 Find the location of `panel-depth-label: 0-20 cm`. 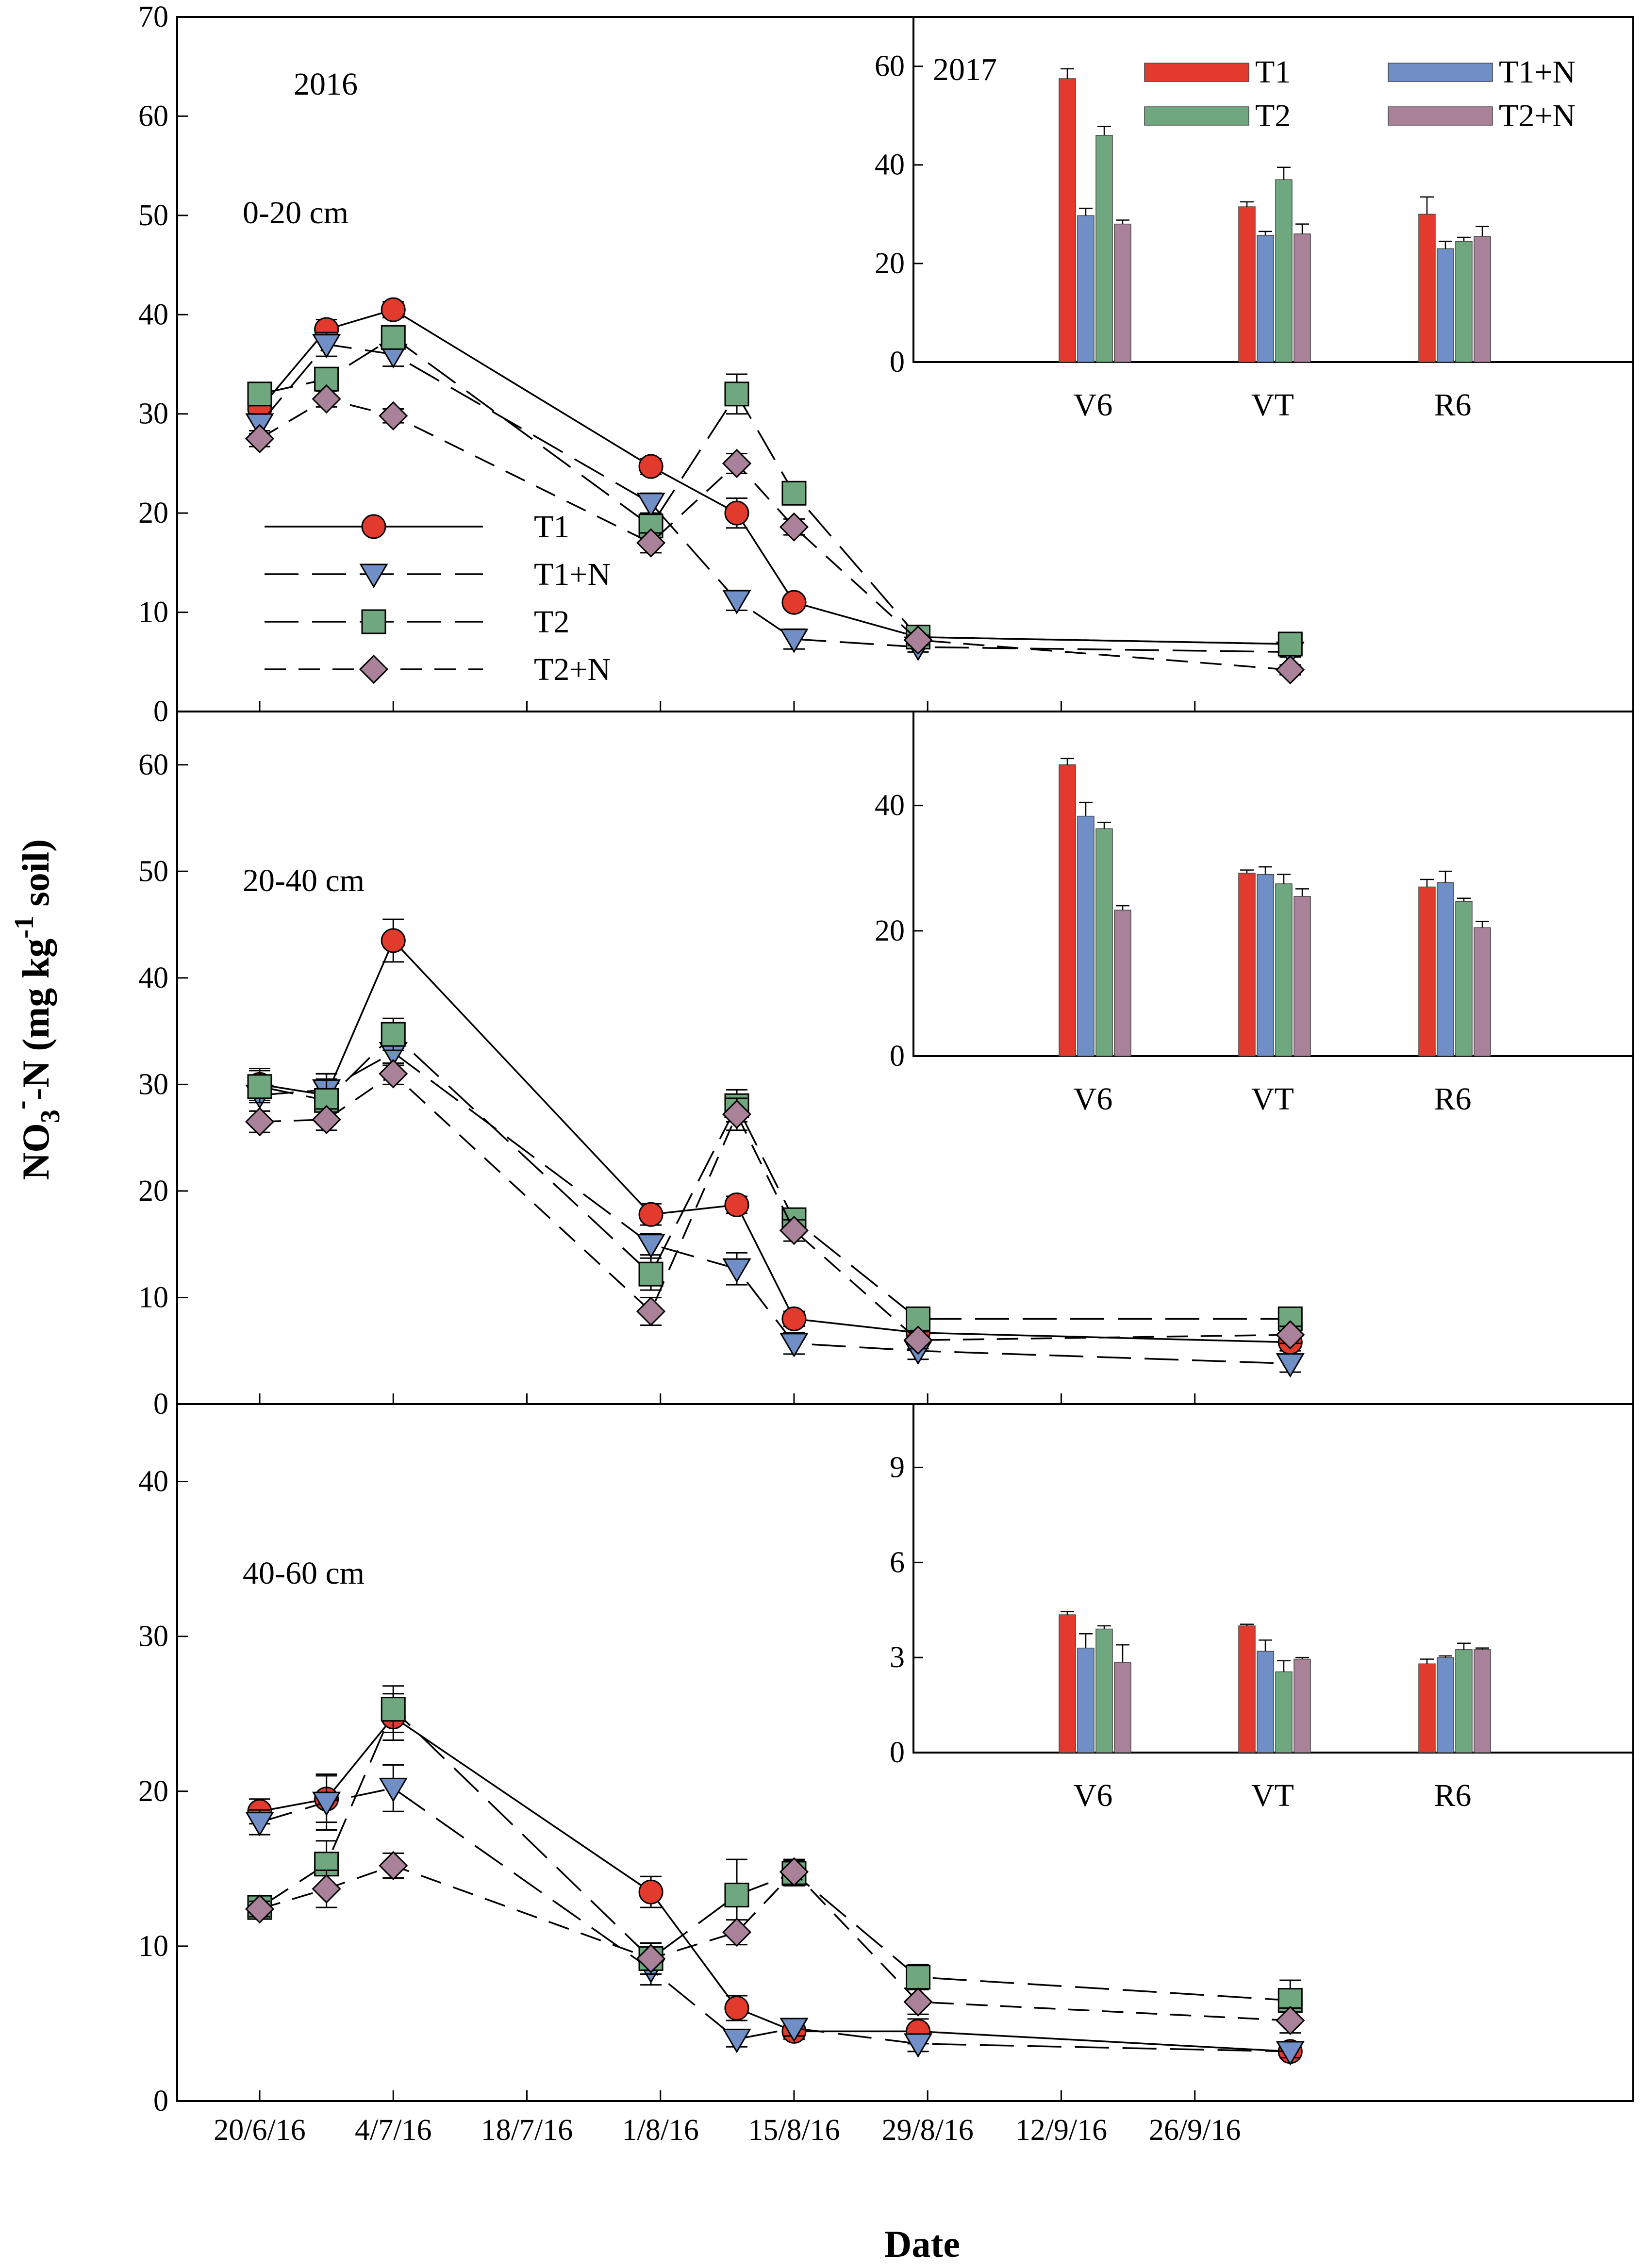

panel-depth-label: 0-20 cm is located at coordinates (295, 213).